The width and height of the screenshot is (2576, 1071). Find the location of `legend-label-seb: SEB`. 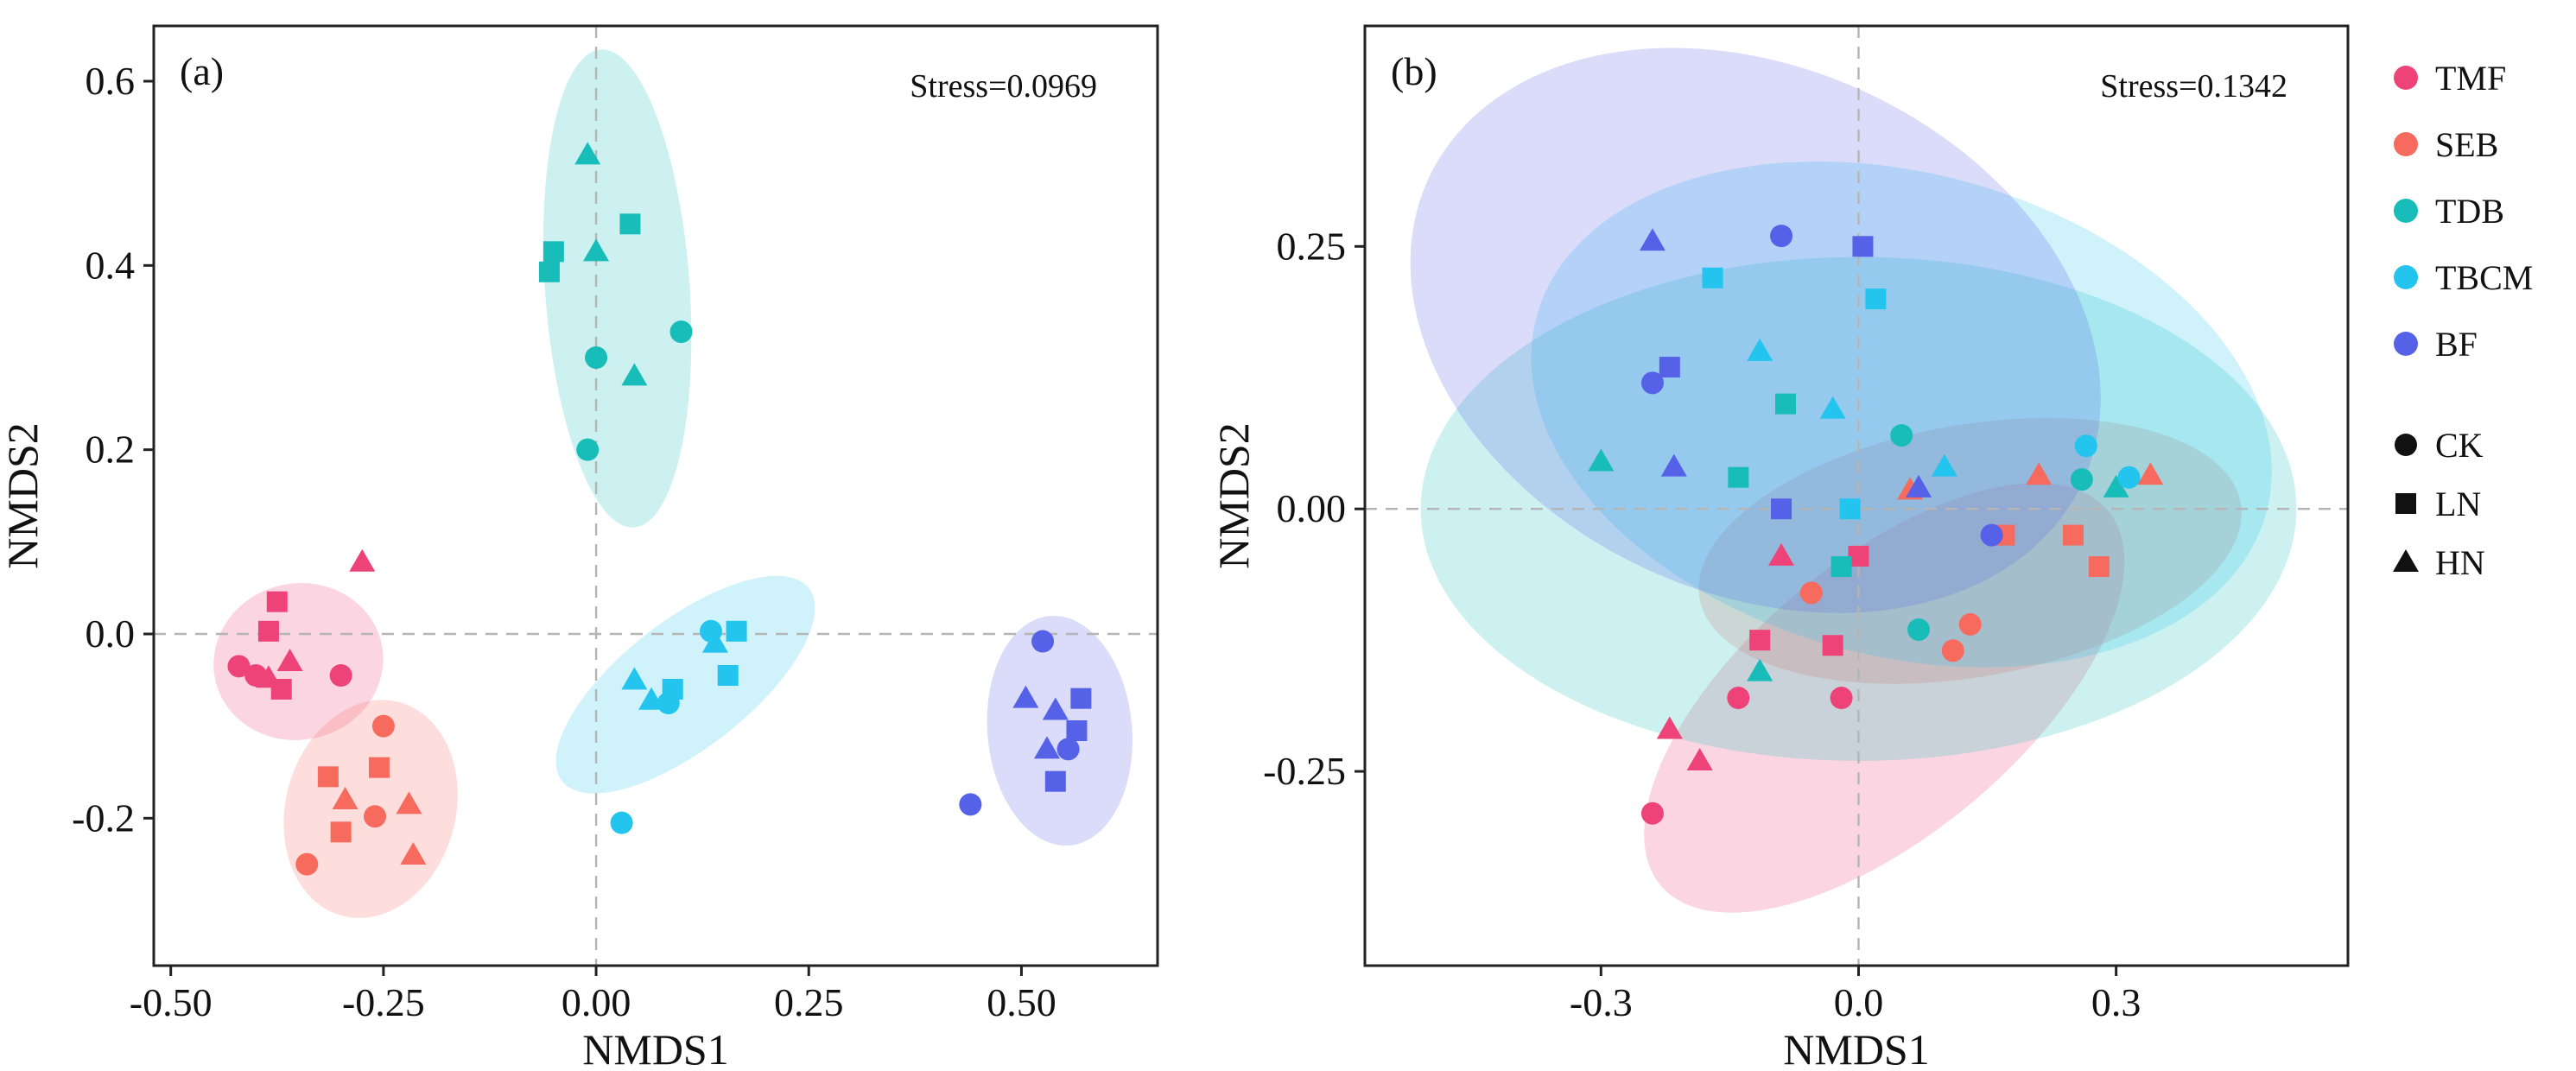

legend-label-seb: SEB is located at coordinates (2466, 145).